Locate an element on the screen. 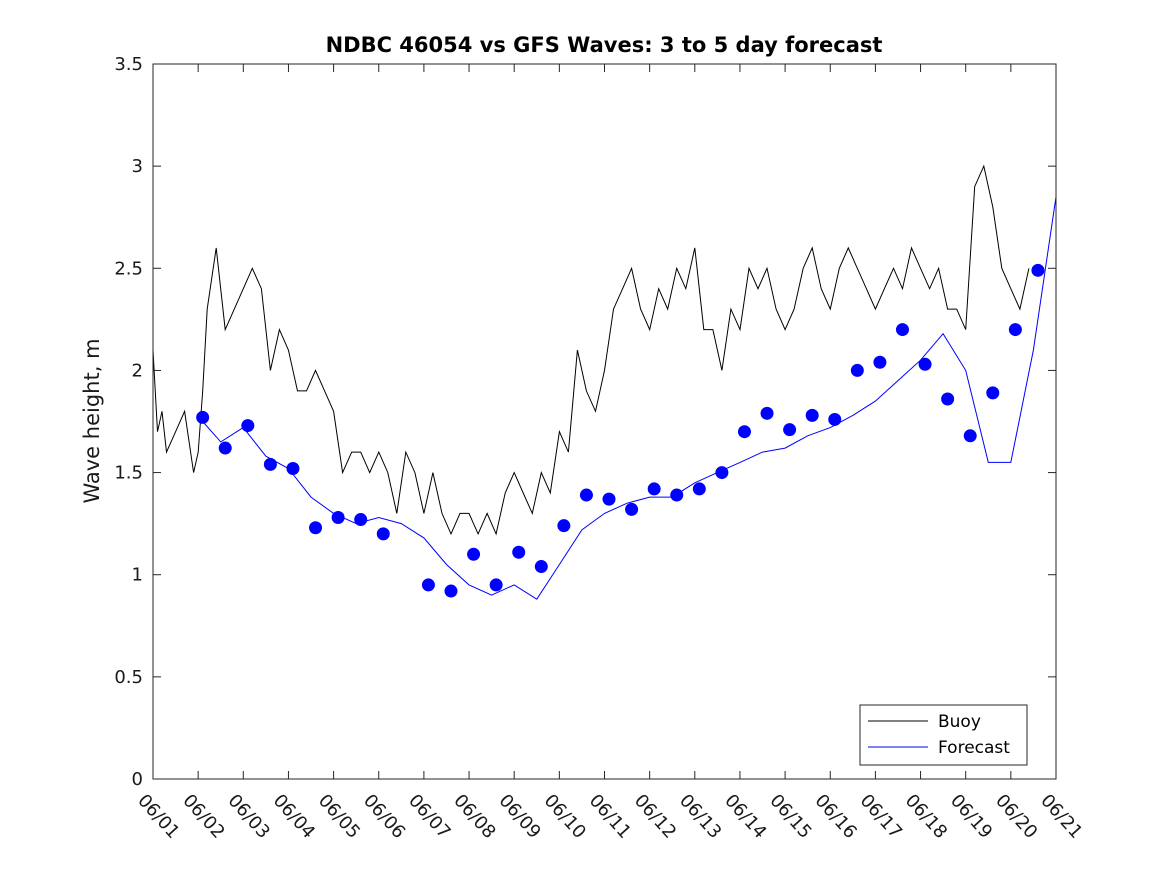 This screenshot has width=1167, height=875. y-tick-label: 2.5 is located at coordinates (128, 268).